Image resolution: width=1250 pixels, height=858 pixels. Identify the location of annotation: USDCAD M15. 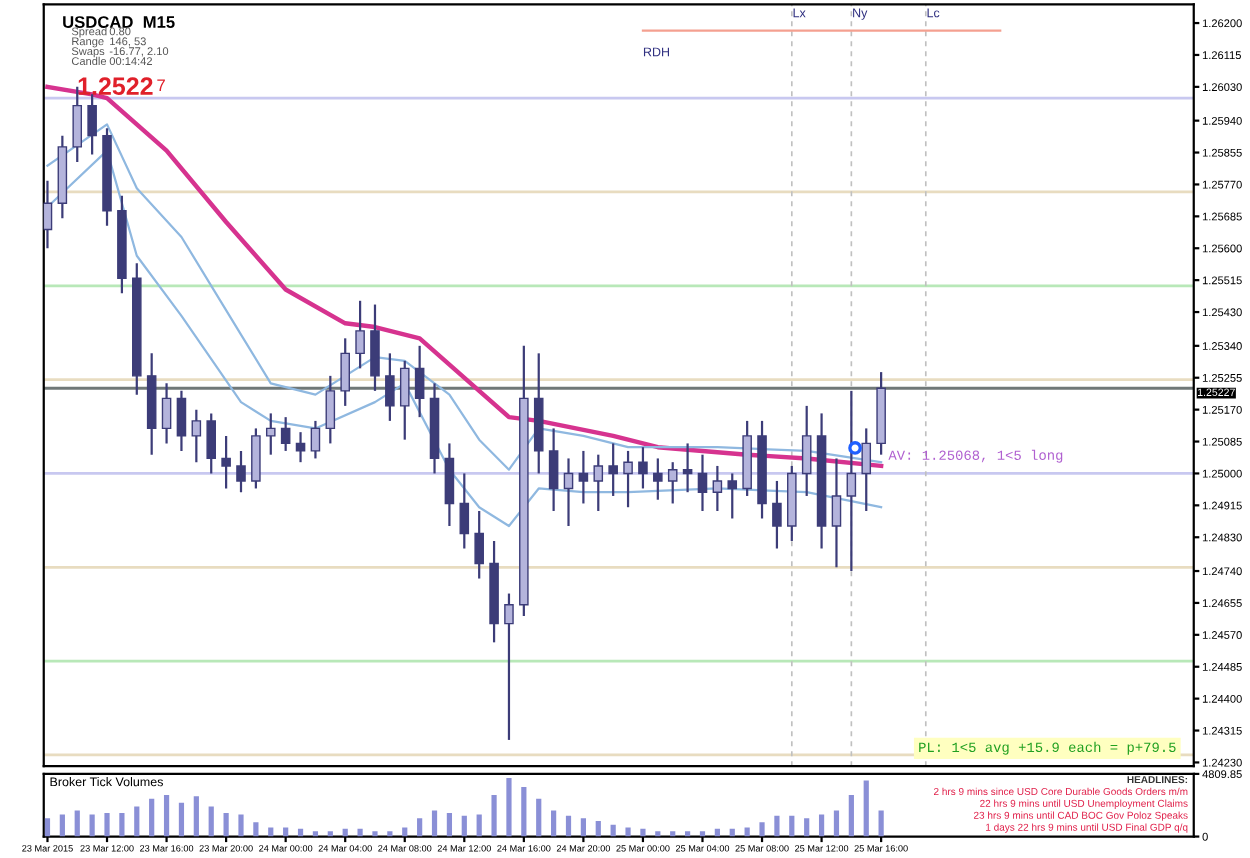
(119, 22).